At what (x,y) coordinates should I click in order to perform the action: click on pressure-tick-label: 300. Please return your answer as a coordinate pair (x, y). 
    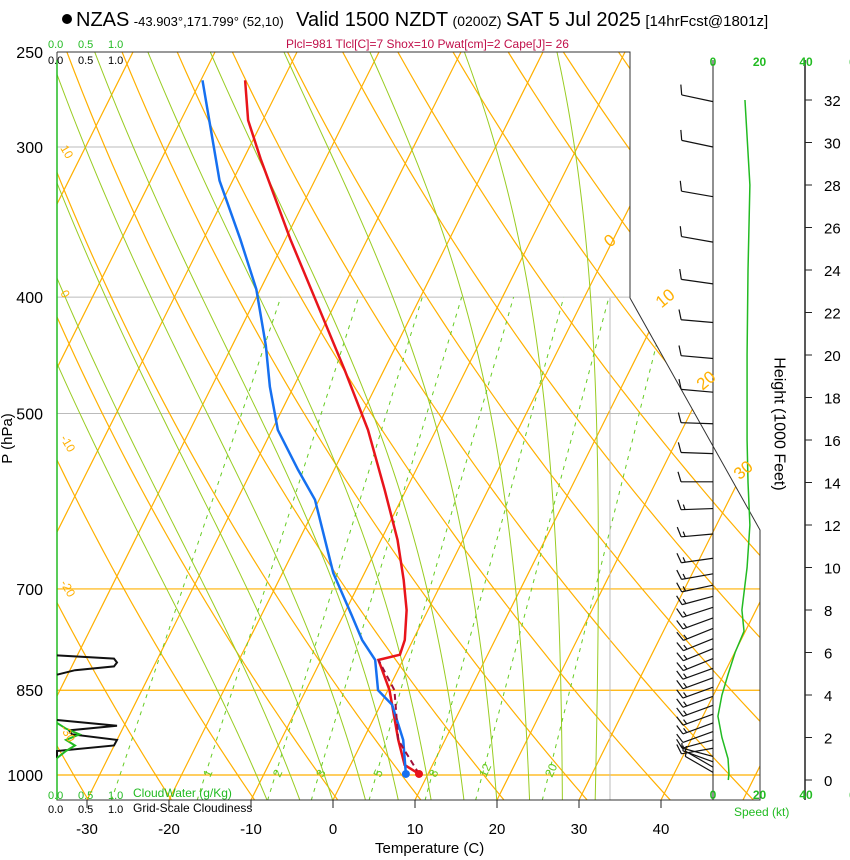
    Looking at the image, I should click on (29, 148).